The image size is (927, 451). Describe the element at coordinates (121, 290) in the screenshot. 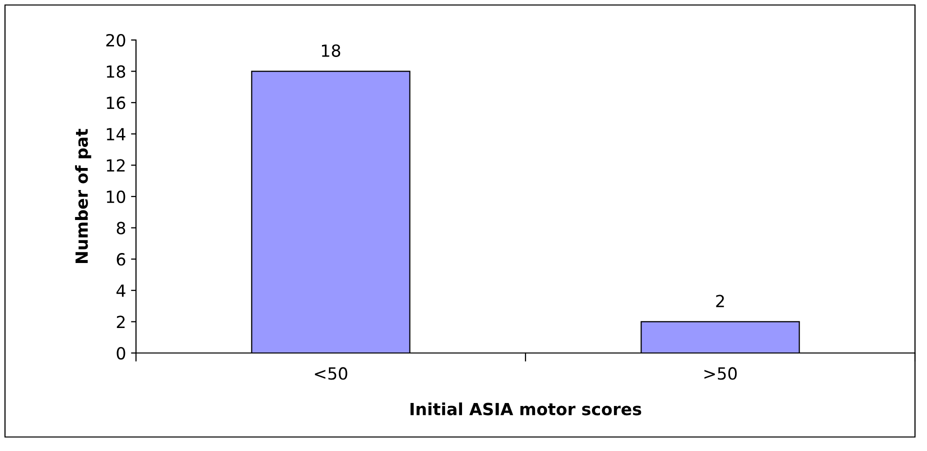

I see `y-tick-label: 4` at that location.